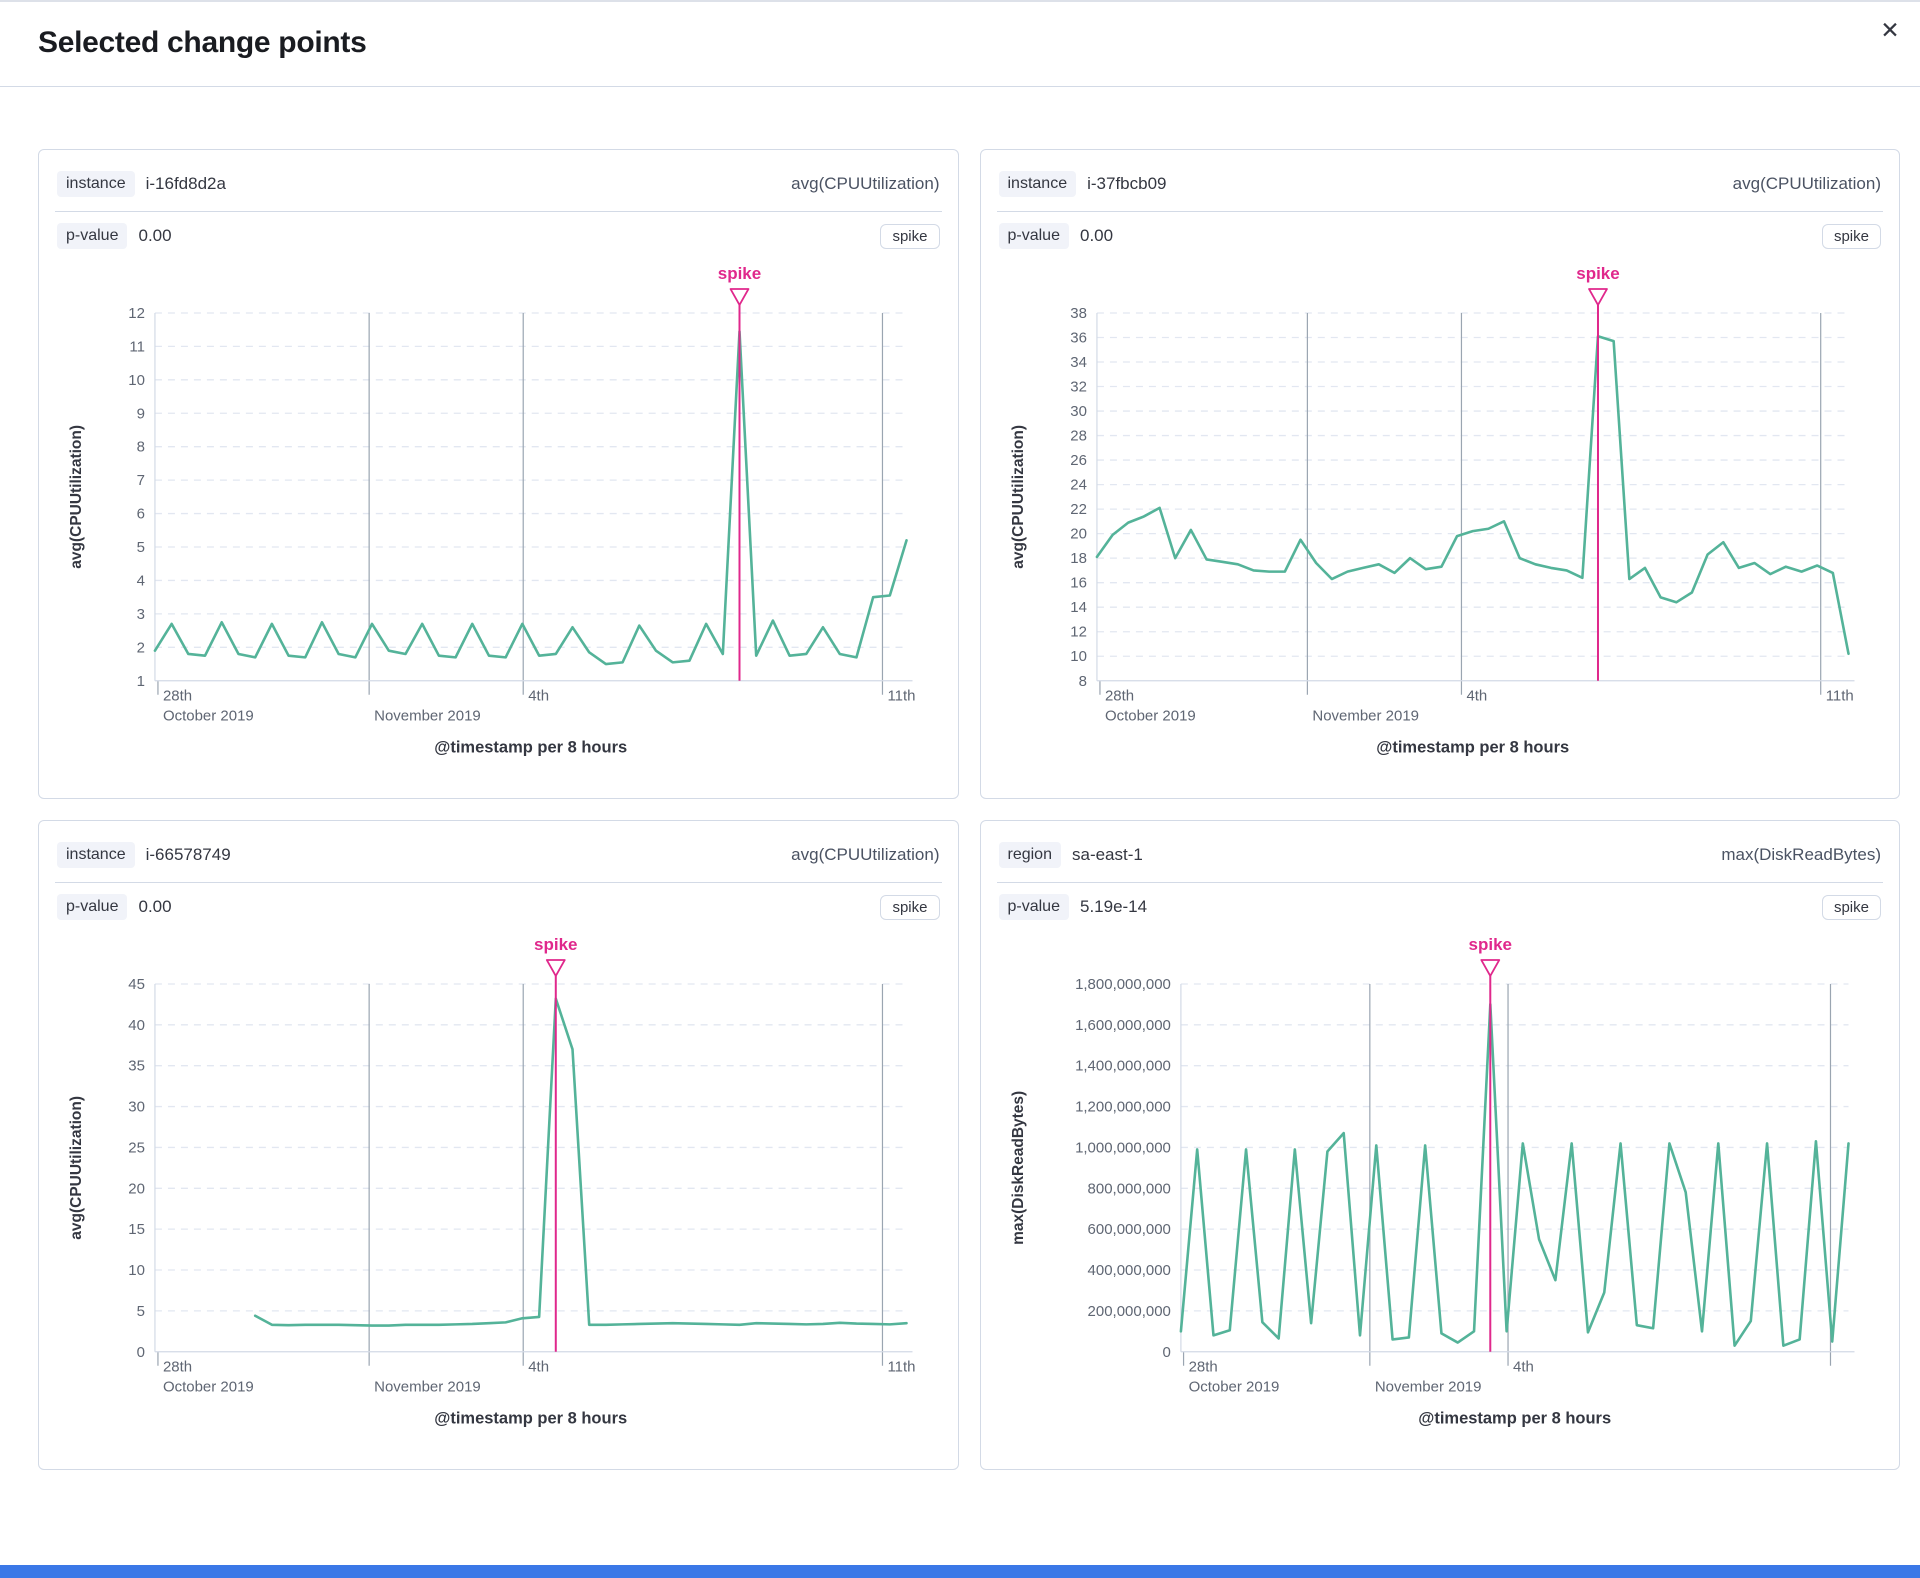 The image size is (1920, 1578). I want to click on svg-text: 3, so click(141, 614).